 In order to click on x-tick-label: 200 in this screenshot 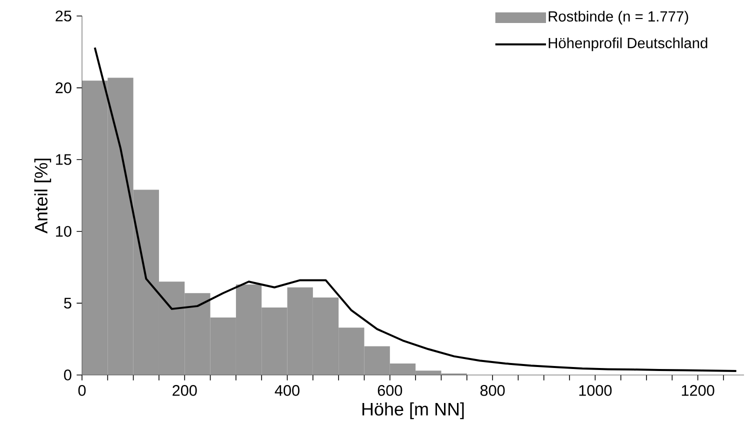, I will do `click(184, 390)`.